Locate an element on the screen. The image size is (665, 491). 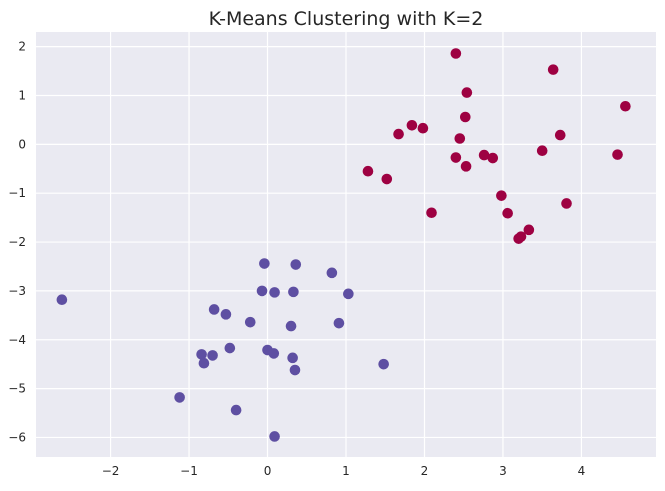
y-tick-label: −2 is located at coordinates (17, 242).